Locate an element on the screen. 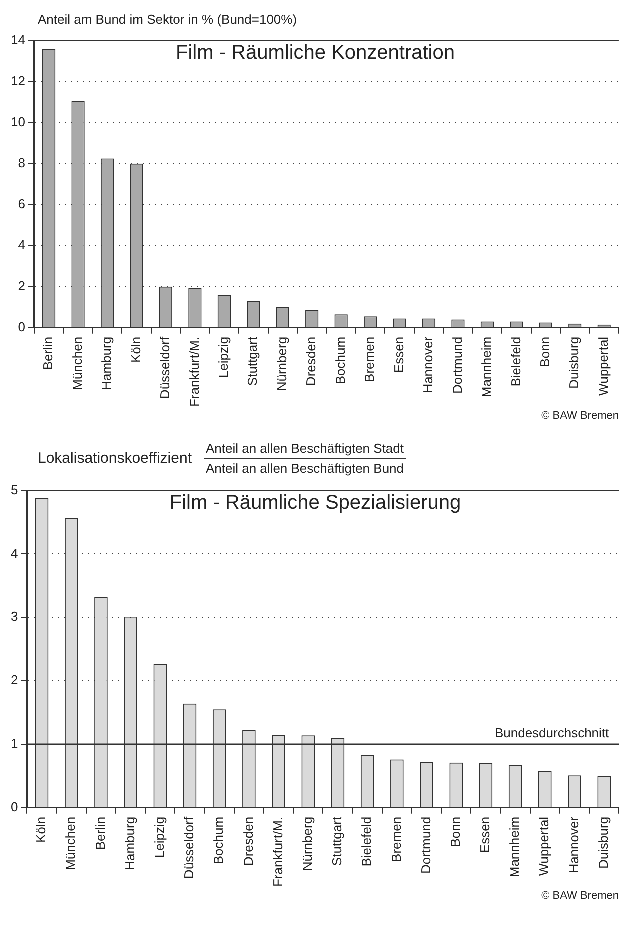  chart-title: Film - Räumliche Konzentration is located at coordinates (315, 53).